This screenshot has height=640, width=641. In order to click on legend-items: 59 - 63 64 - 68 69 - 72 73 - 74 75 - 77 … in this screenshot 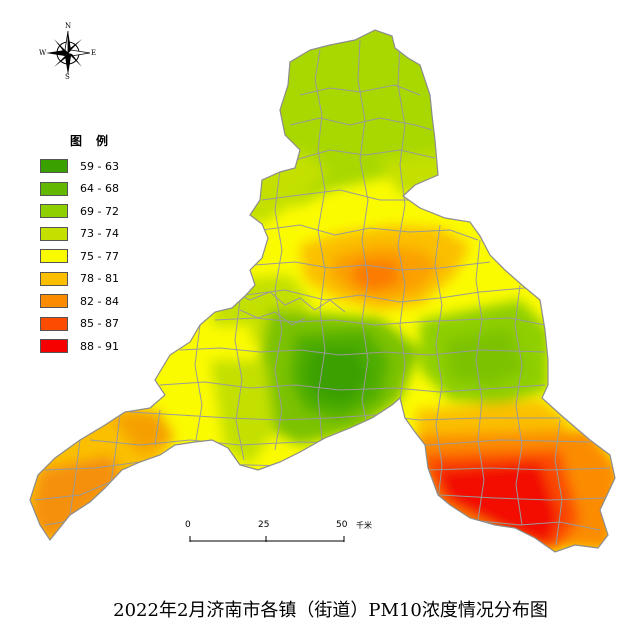, I will do `click(95, 256)`.